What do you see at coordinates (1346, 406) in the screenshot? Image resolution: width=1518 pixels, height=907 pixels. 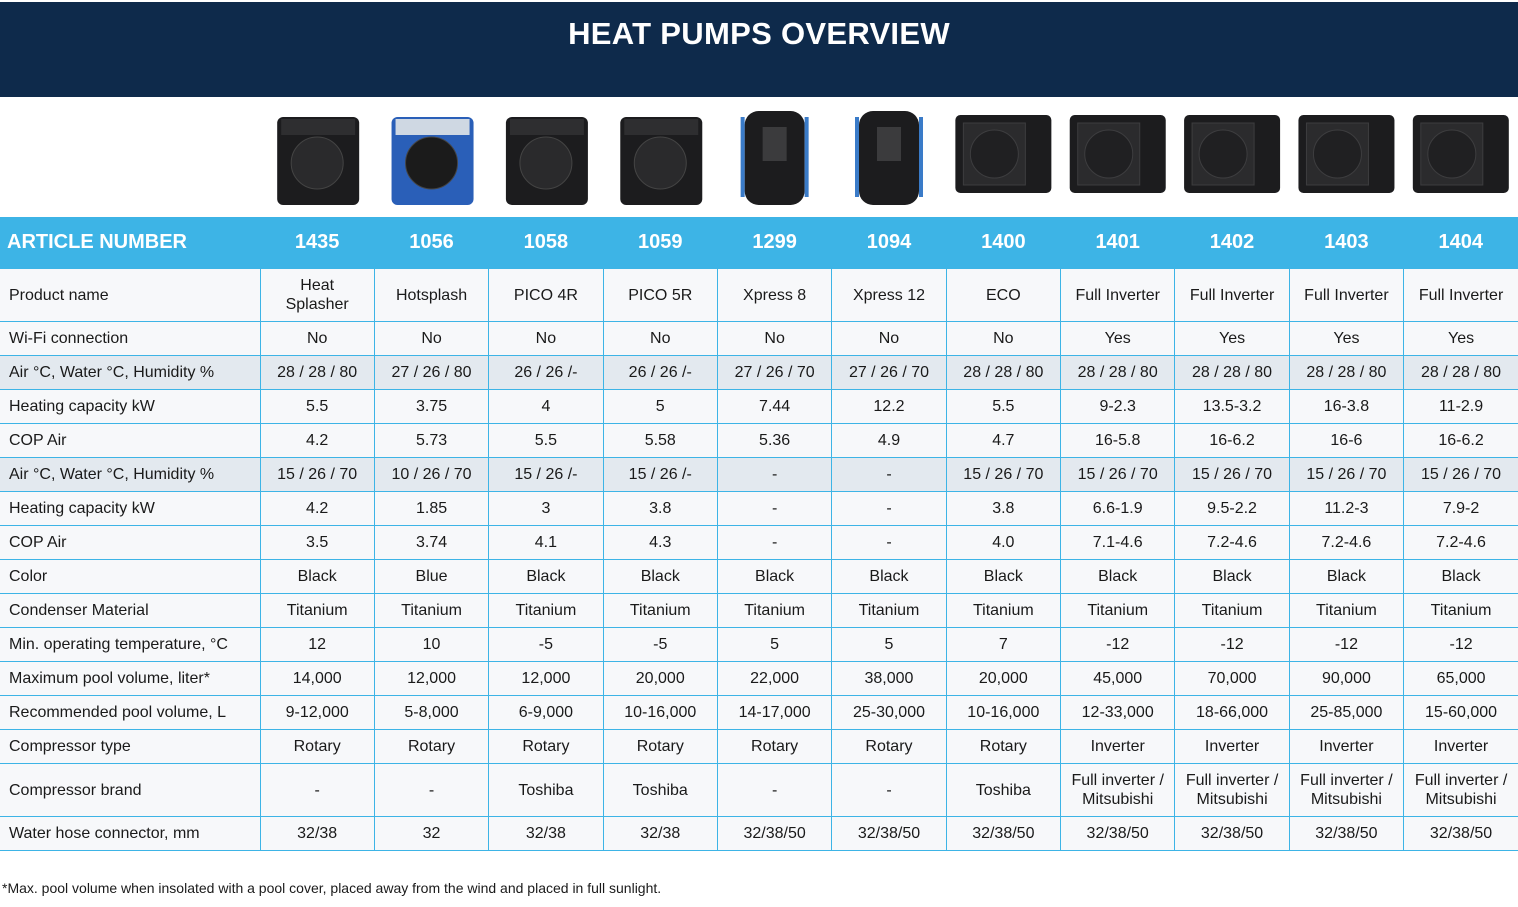 I see `cell: 16-3.8` at bounding box center [1346, 406].